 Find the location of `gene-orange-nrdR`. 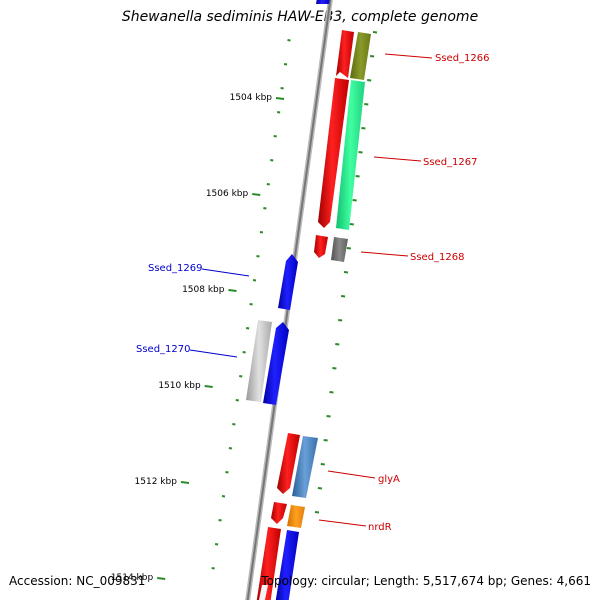

gene-orange-nrdR is located at coordinates (296, 516).